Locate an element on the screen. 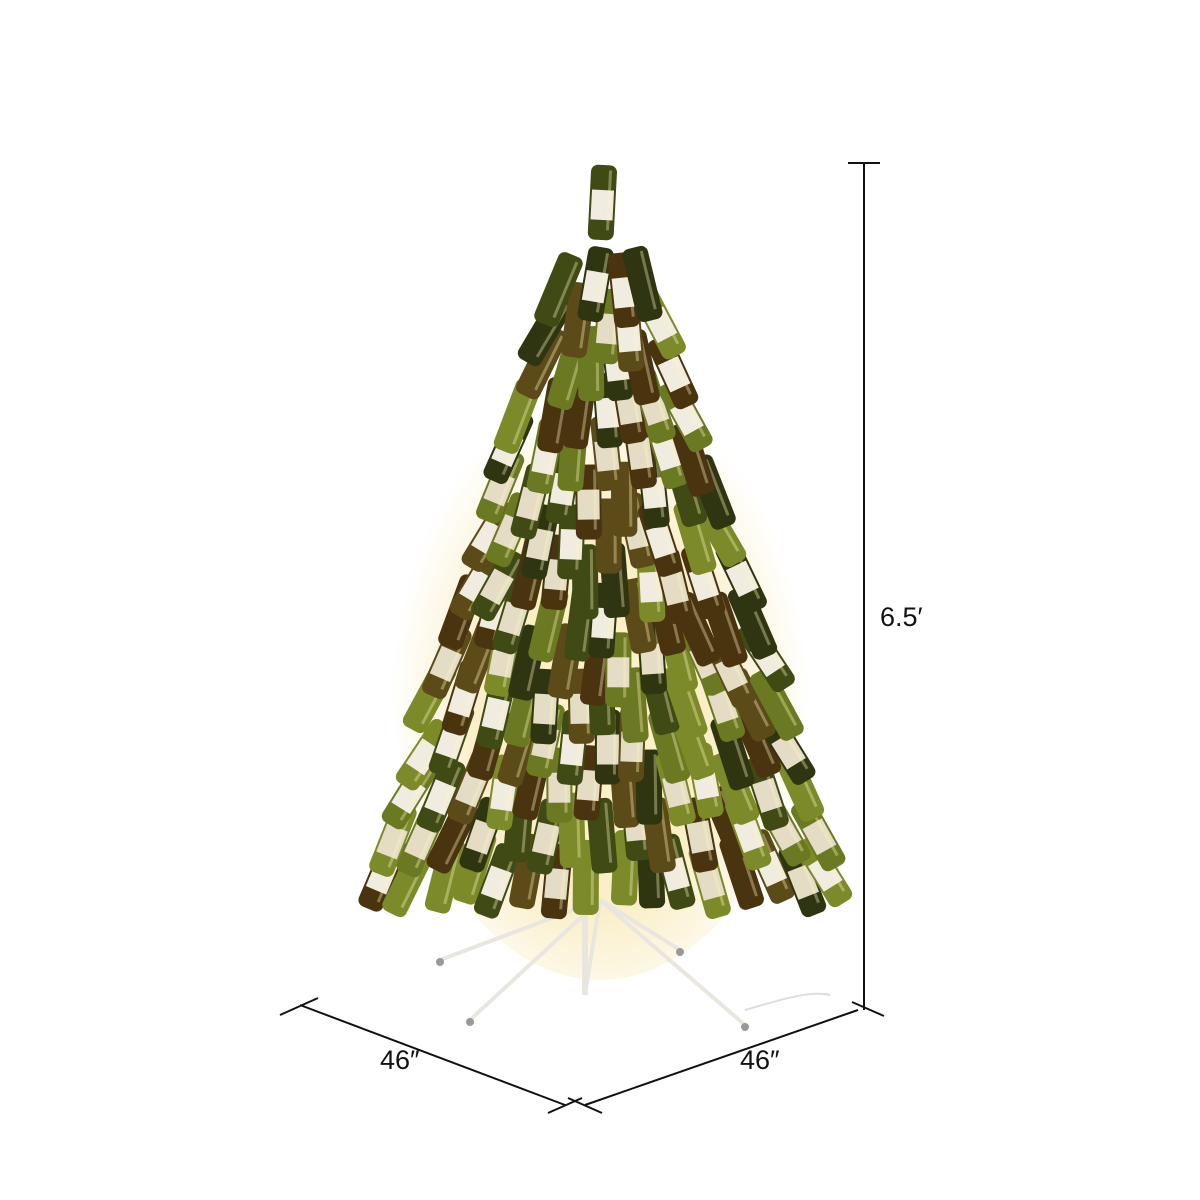 The image size is (1200, 1200). depth-label: 46″ is located at coordinates (400, 1060).